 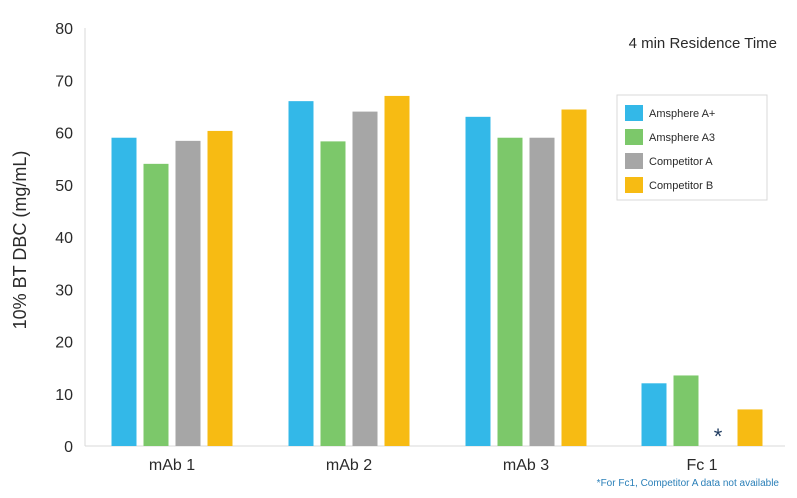 What do you see at coordinates (682, 138) in the screenshot?
I see `legend-label: Amsphere A3` at bounding box center [682, 138].